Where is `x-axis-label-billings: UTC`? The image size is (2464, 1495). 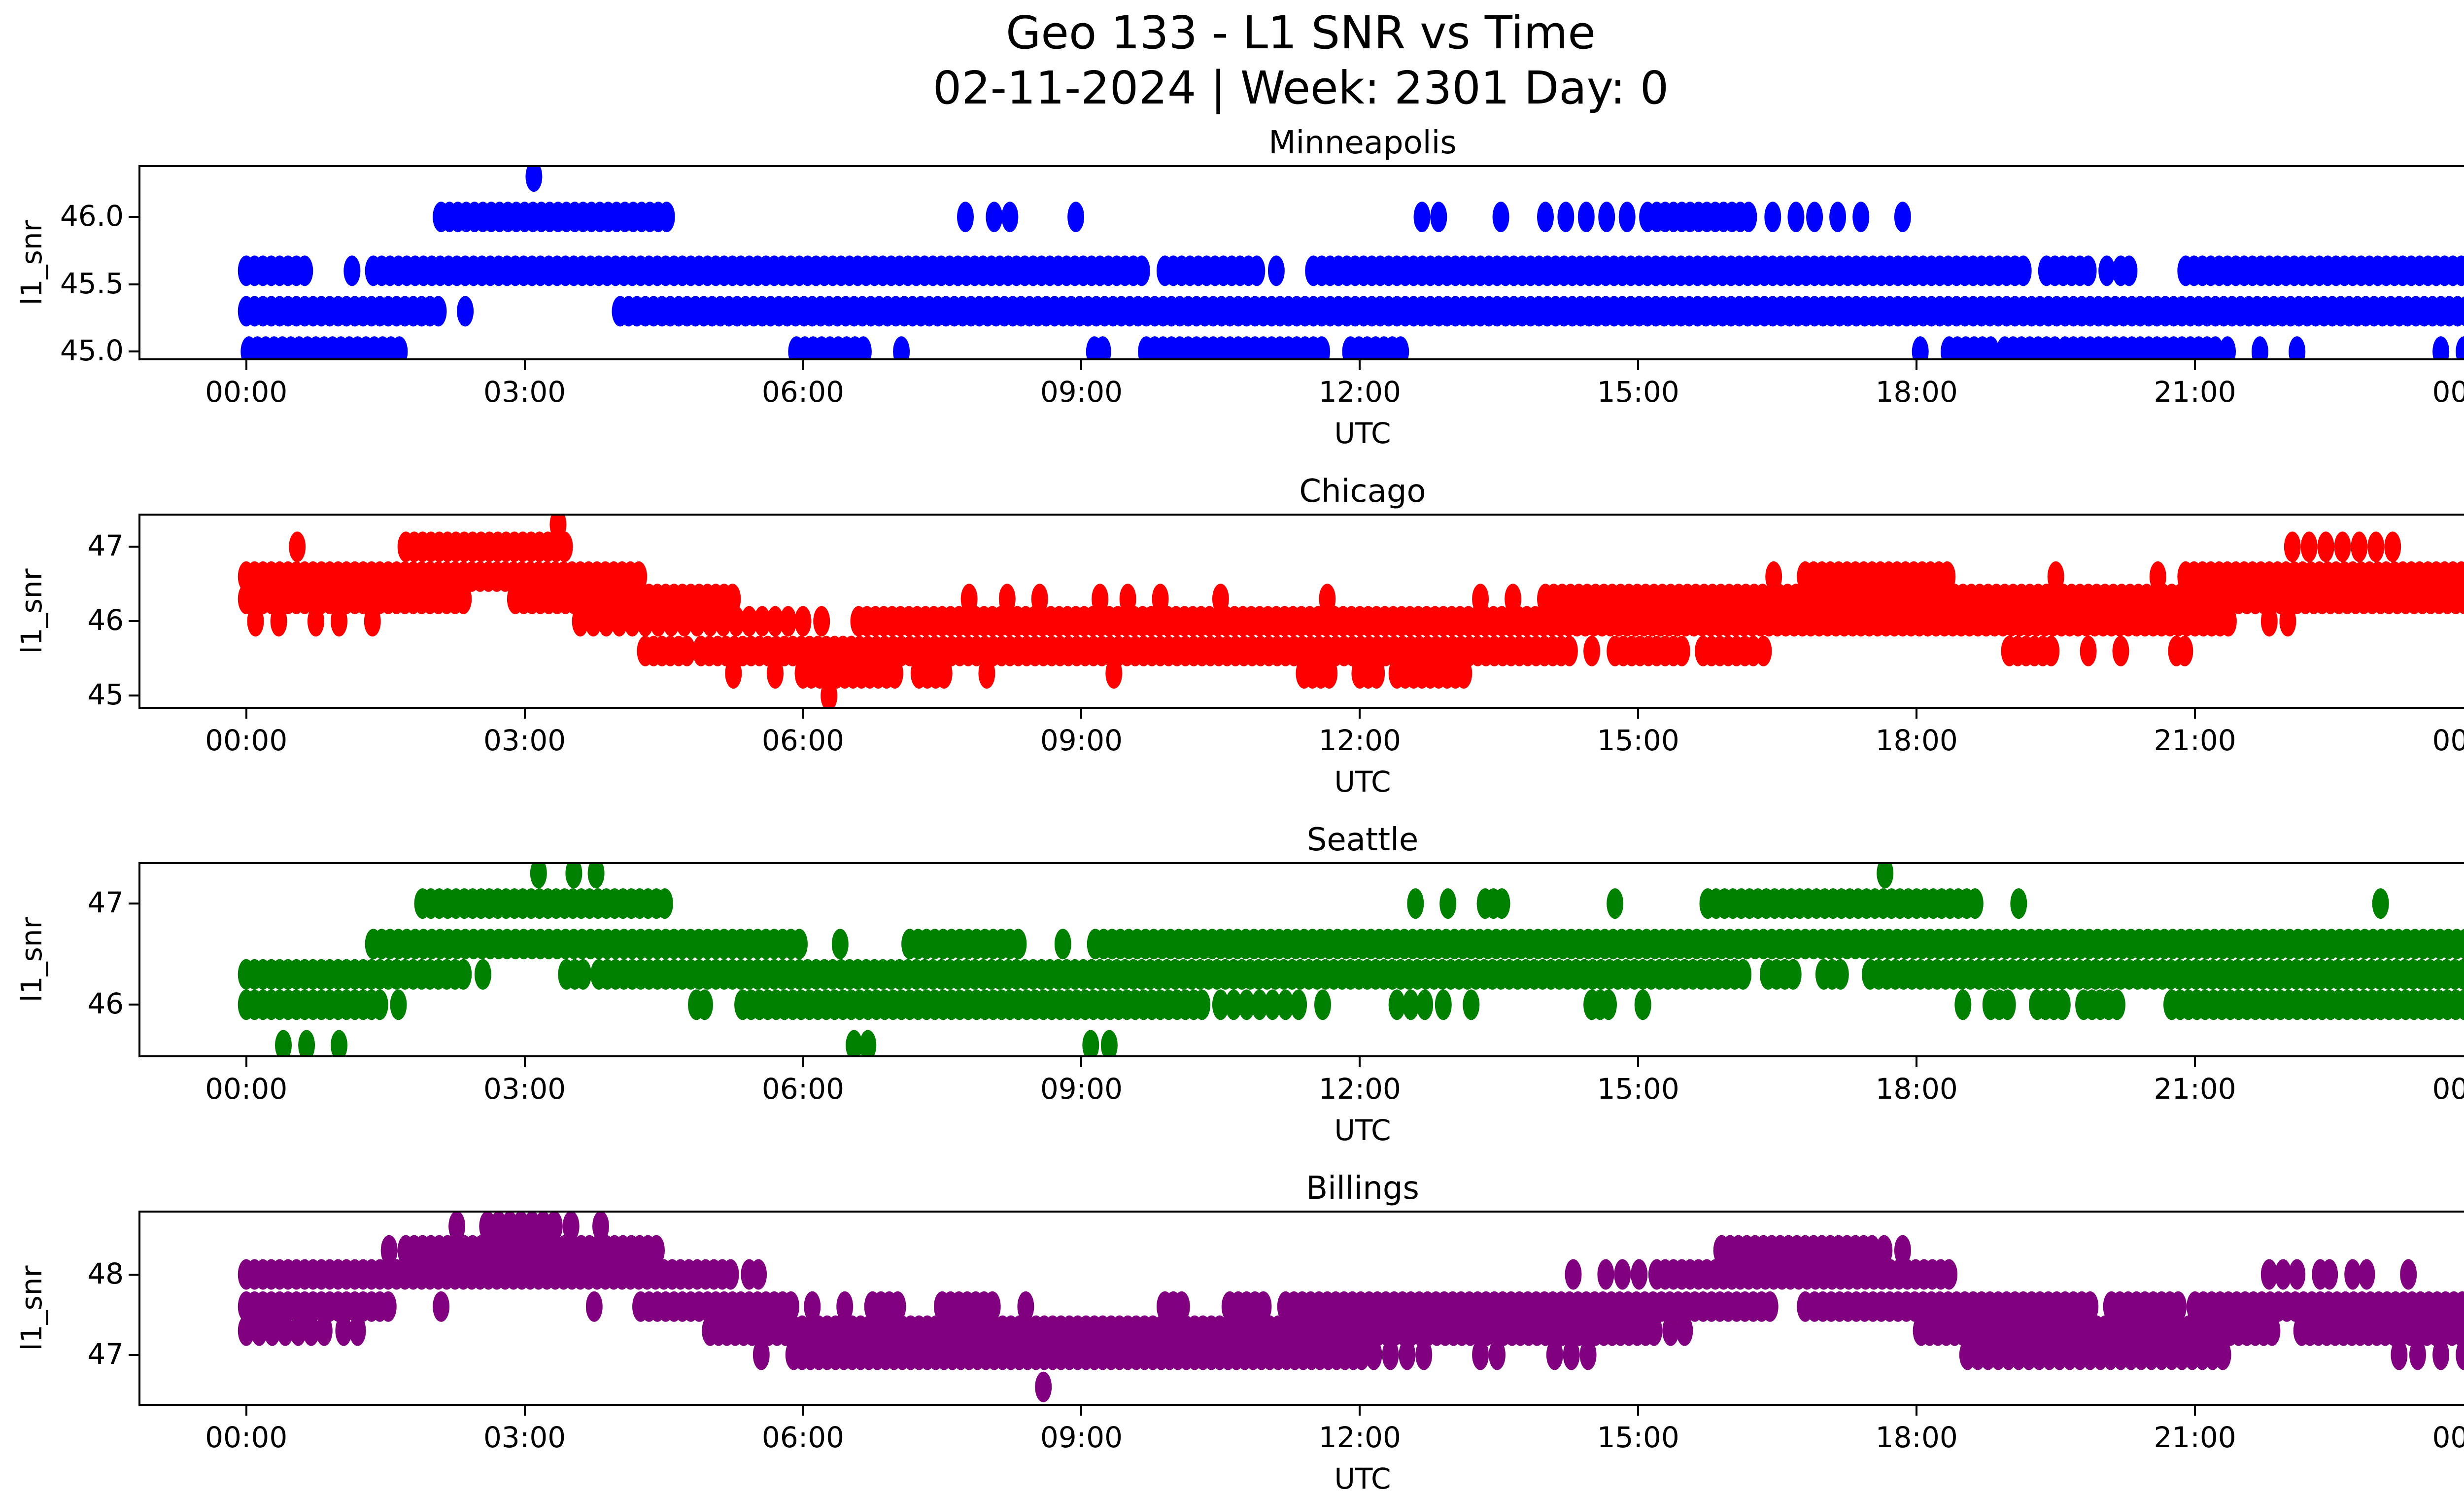 x-axis-label-billings: UTC is located at coordinates (1362, 1478).